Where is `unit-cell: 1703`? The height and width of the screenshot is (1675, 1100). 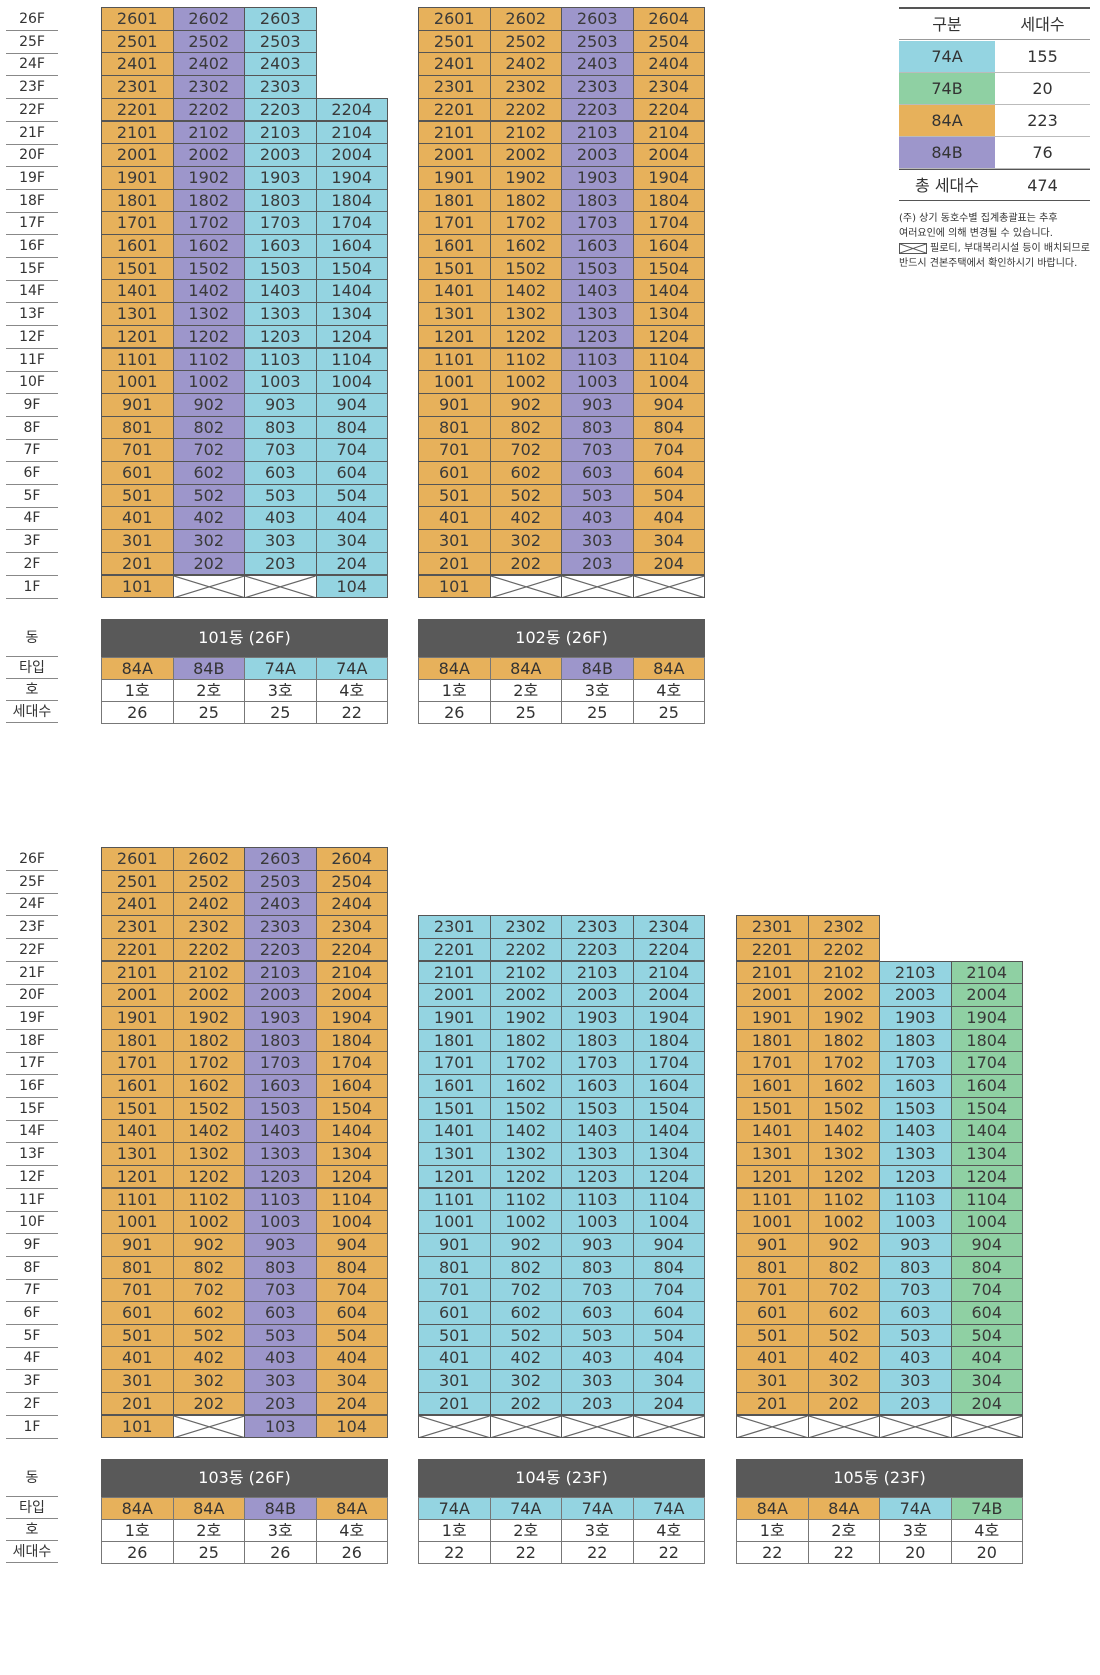 unit-cell: 1703 is located at coordinates (915, 1063).